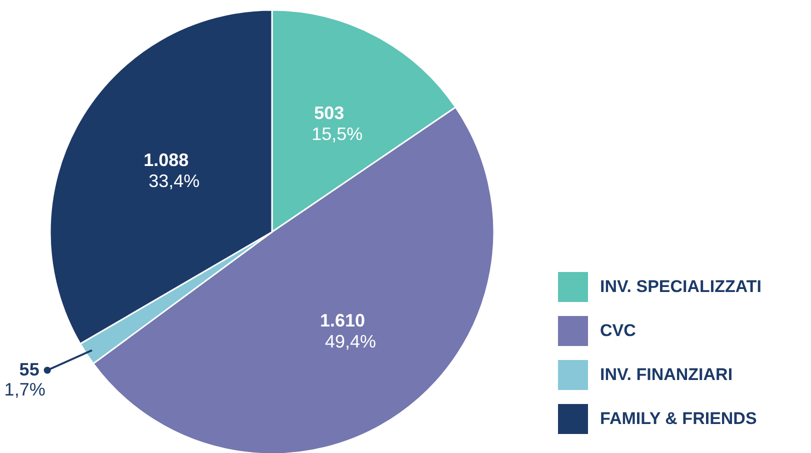 The height and width of the screenshot is (453, 811). Describe the element at coordinates (618, 330) in the screenshot. I see `legend-label: CVC` at that location.